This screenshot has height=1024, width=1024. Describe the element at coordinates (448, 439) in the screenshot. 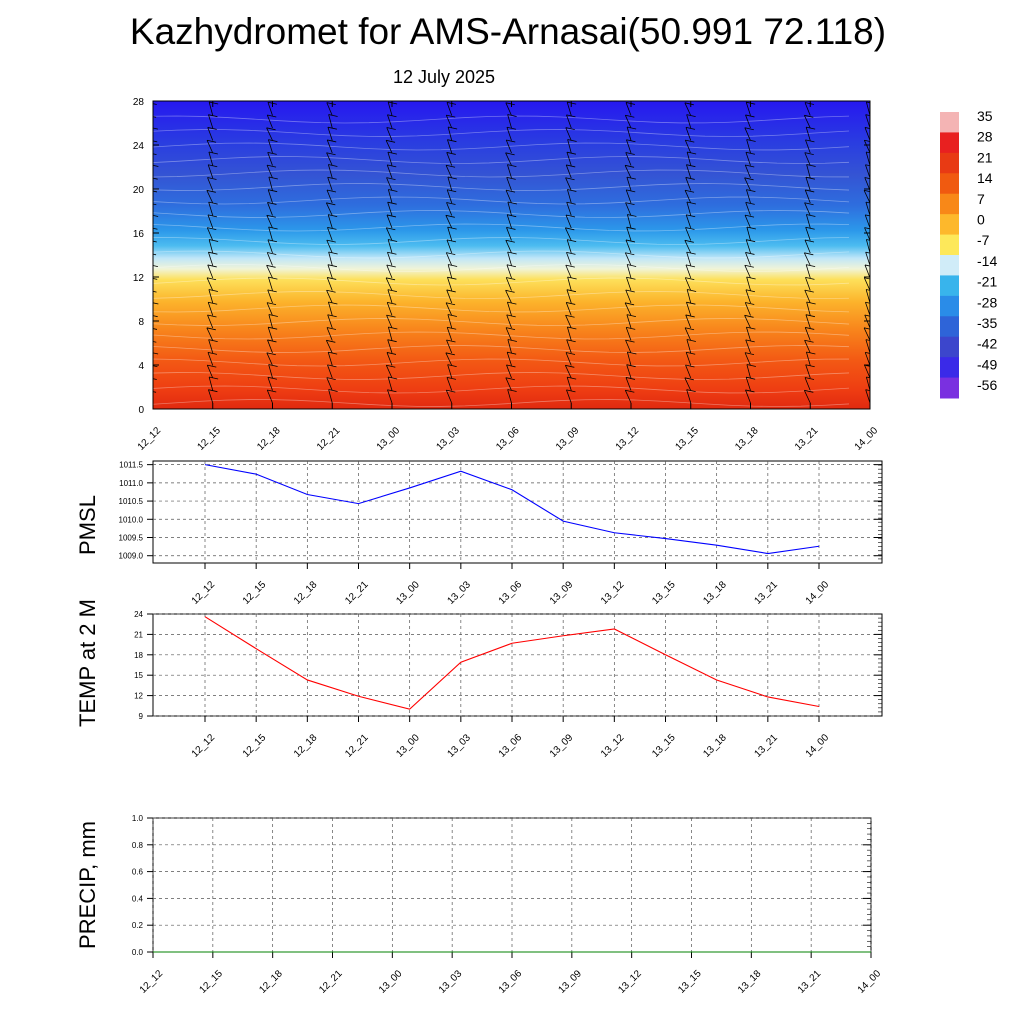

I see `heatmap-x-tick-label: 13_03` at that location.